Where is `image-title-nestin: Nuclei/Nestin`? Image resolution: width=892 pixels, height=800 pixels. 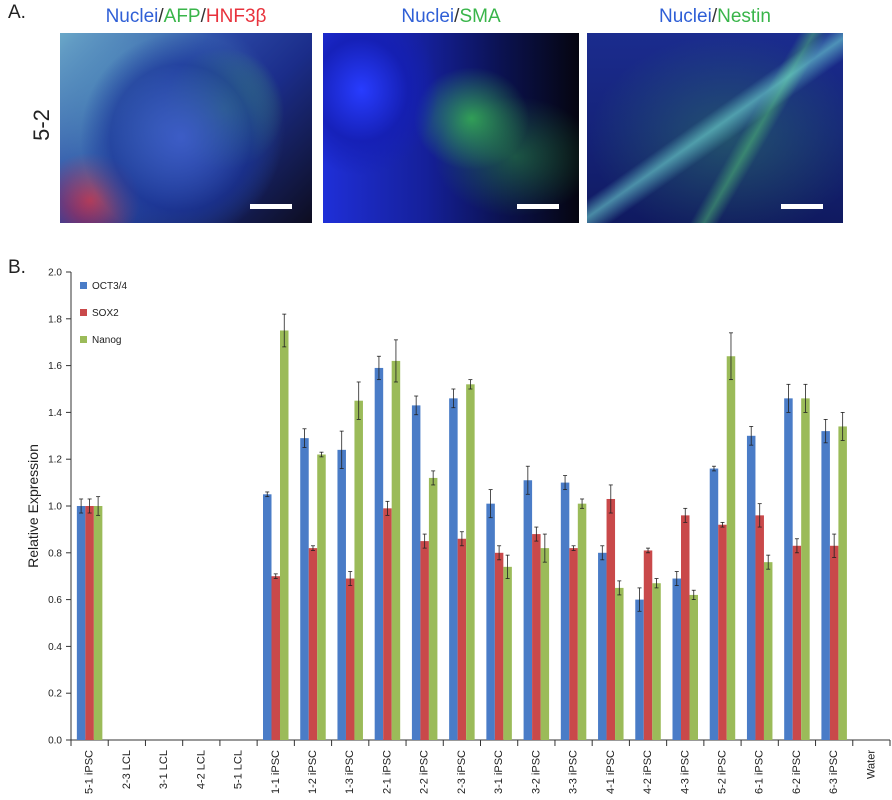
image-title-nestin: Nuclei/Nestin is located at coordinates (715, 17).